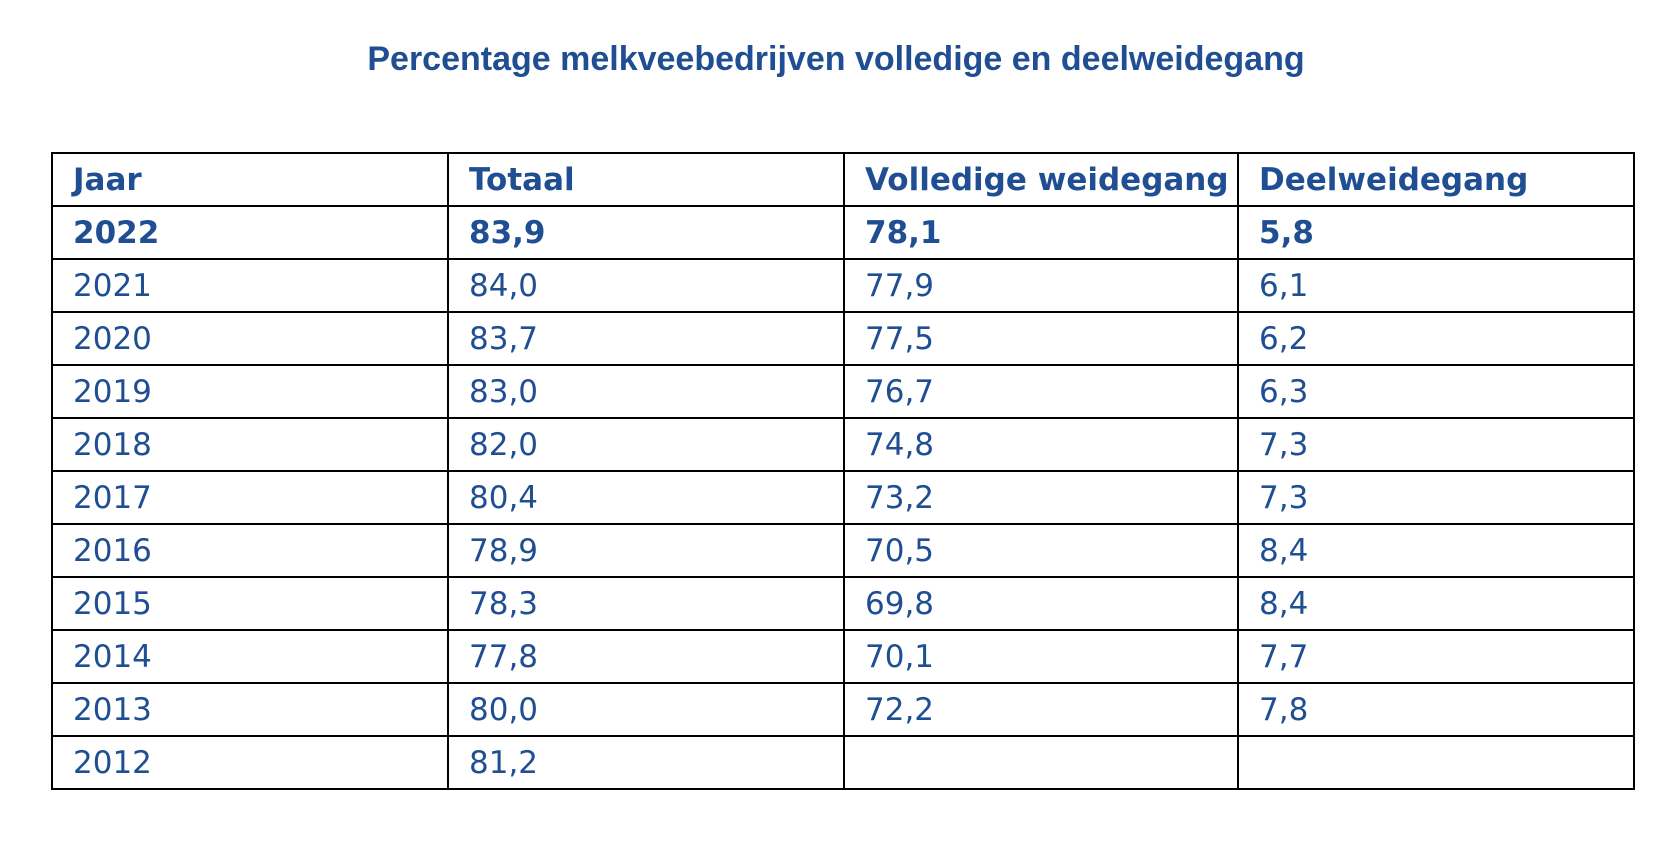 The width and height of the screenshot is (1672, 861). Describe the element at coordinates (646, 550) in the screenshot. I see `cell-totaal: 78,9` at that location.